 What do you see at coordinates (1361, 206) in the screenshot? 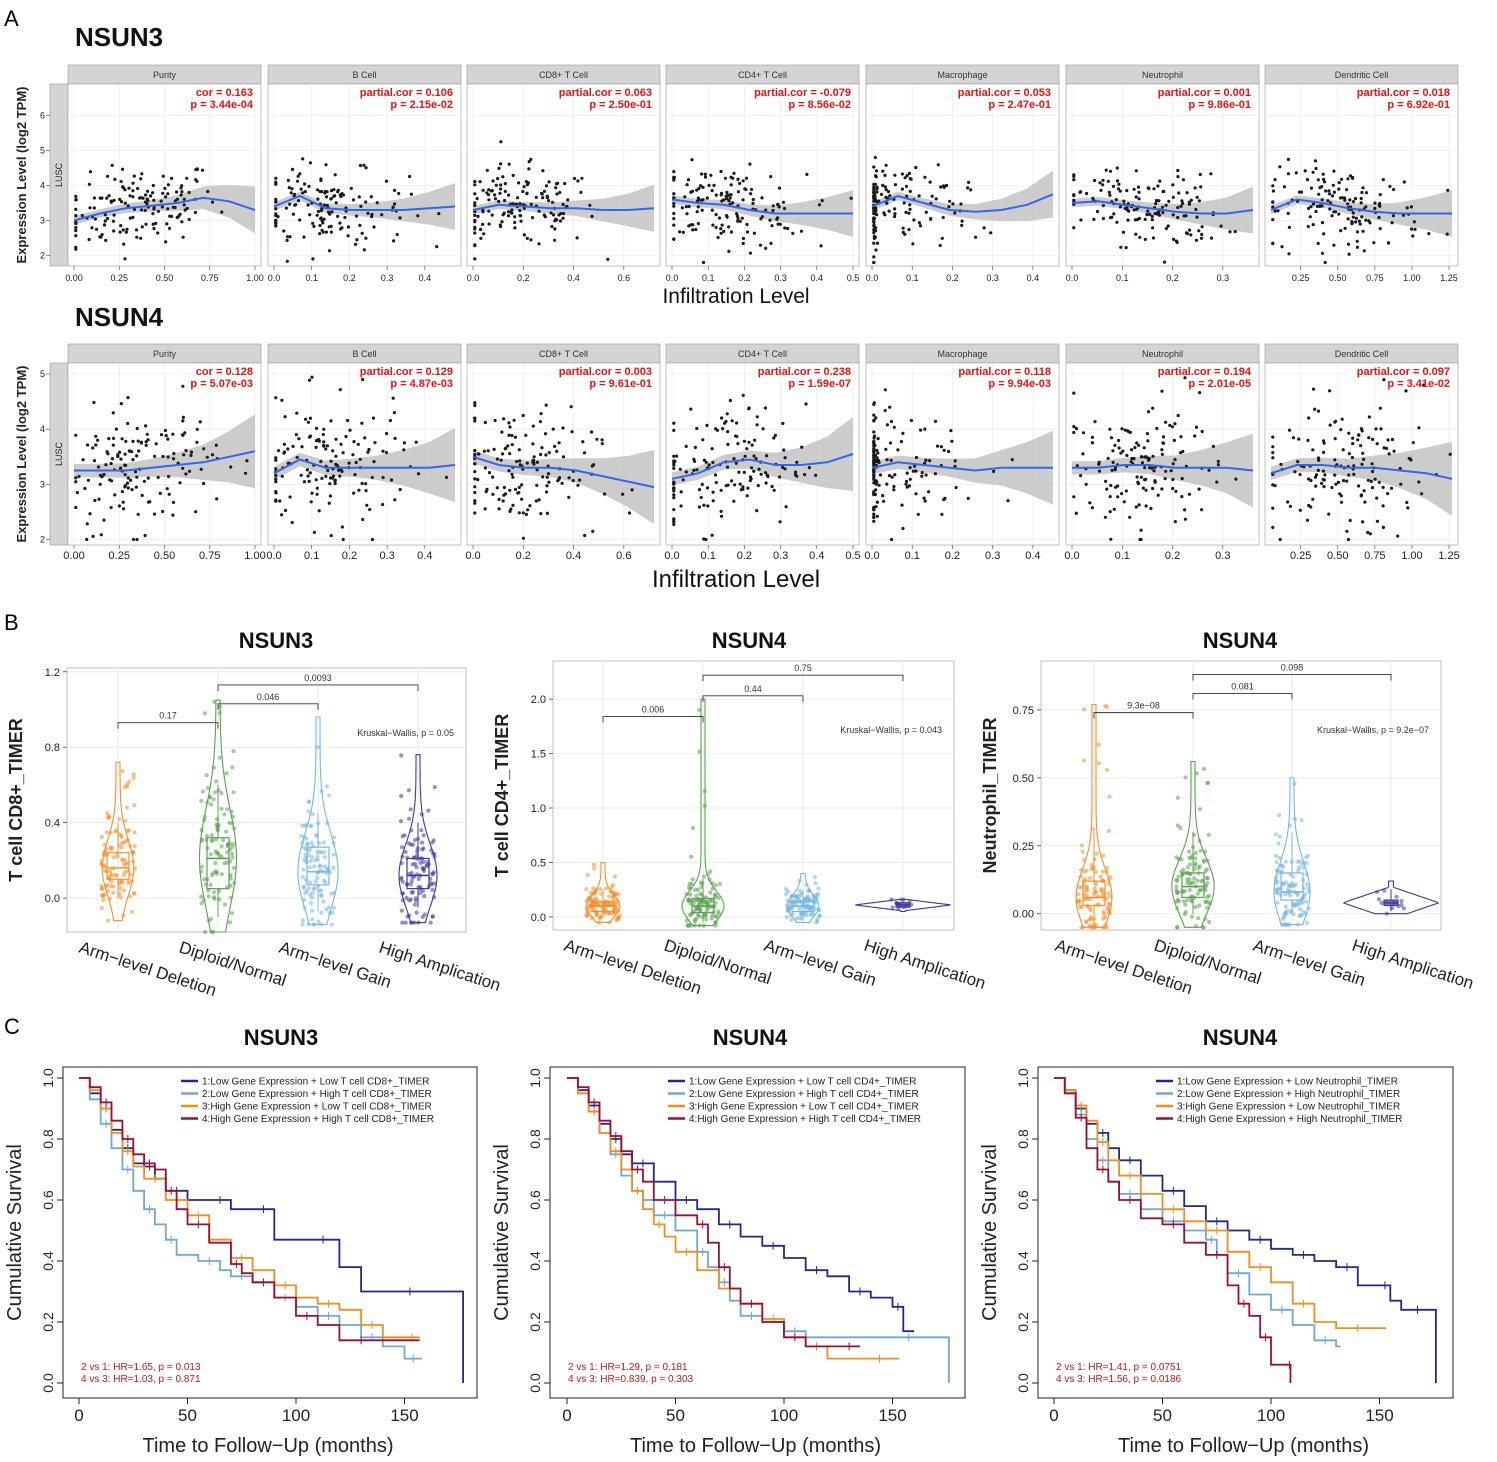
I see `smooth-line` at bounding box center [1361, 206].